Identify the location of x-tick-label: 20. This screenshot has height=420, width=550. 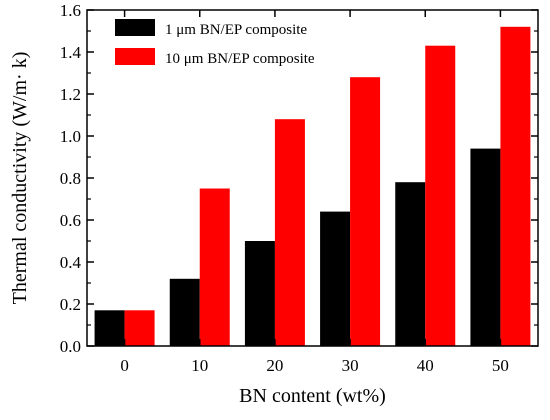
(274, 365).